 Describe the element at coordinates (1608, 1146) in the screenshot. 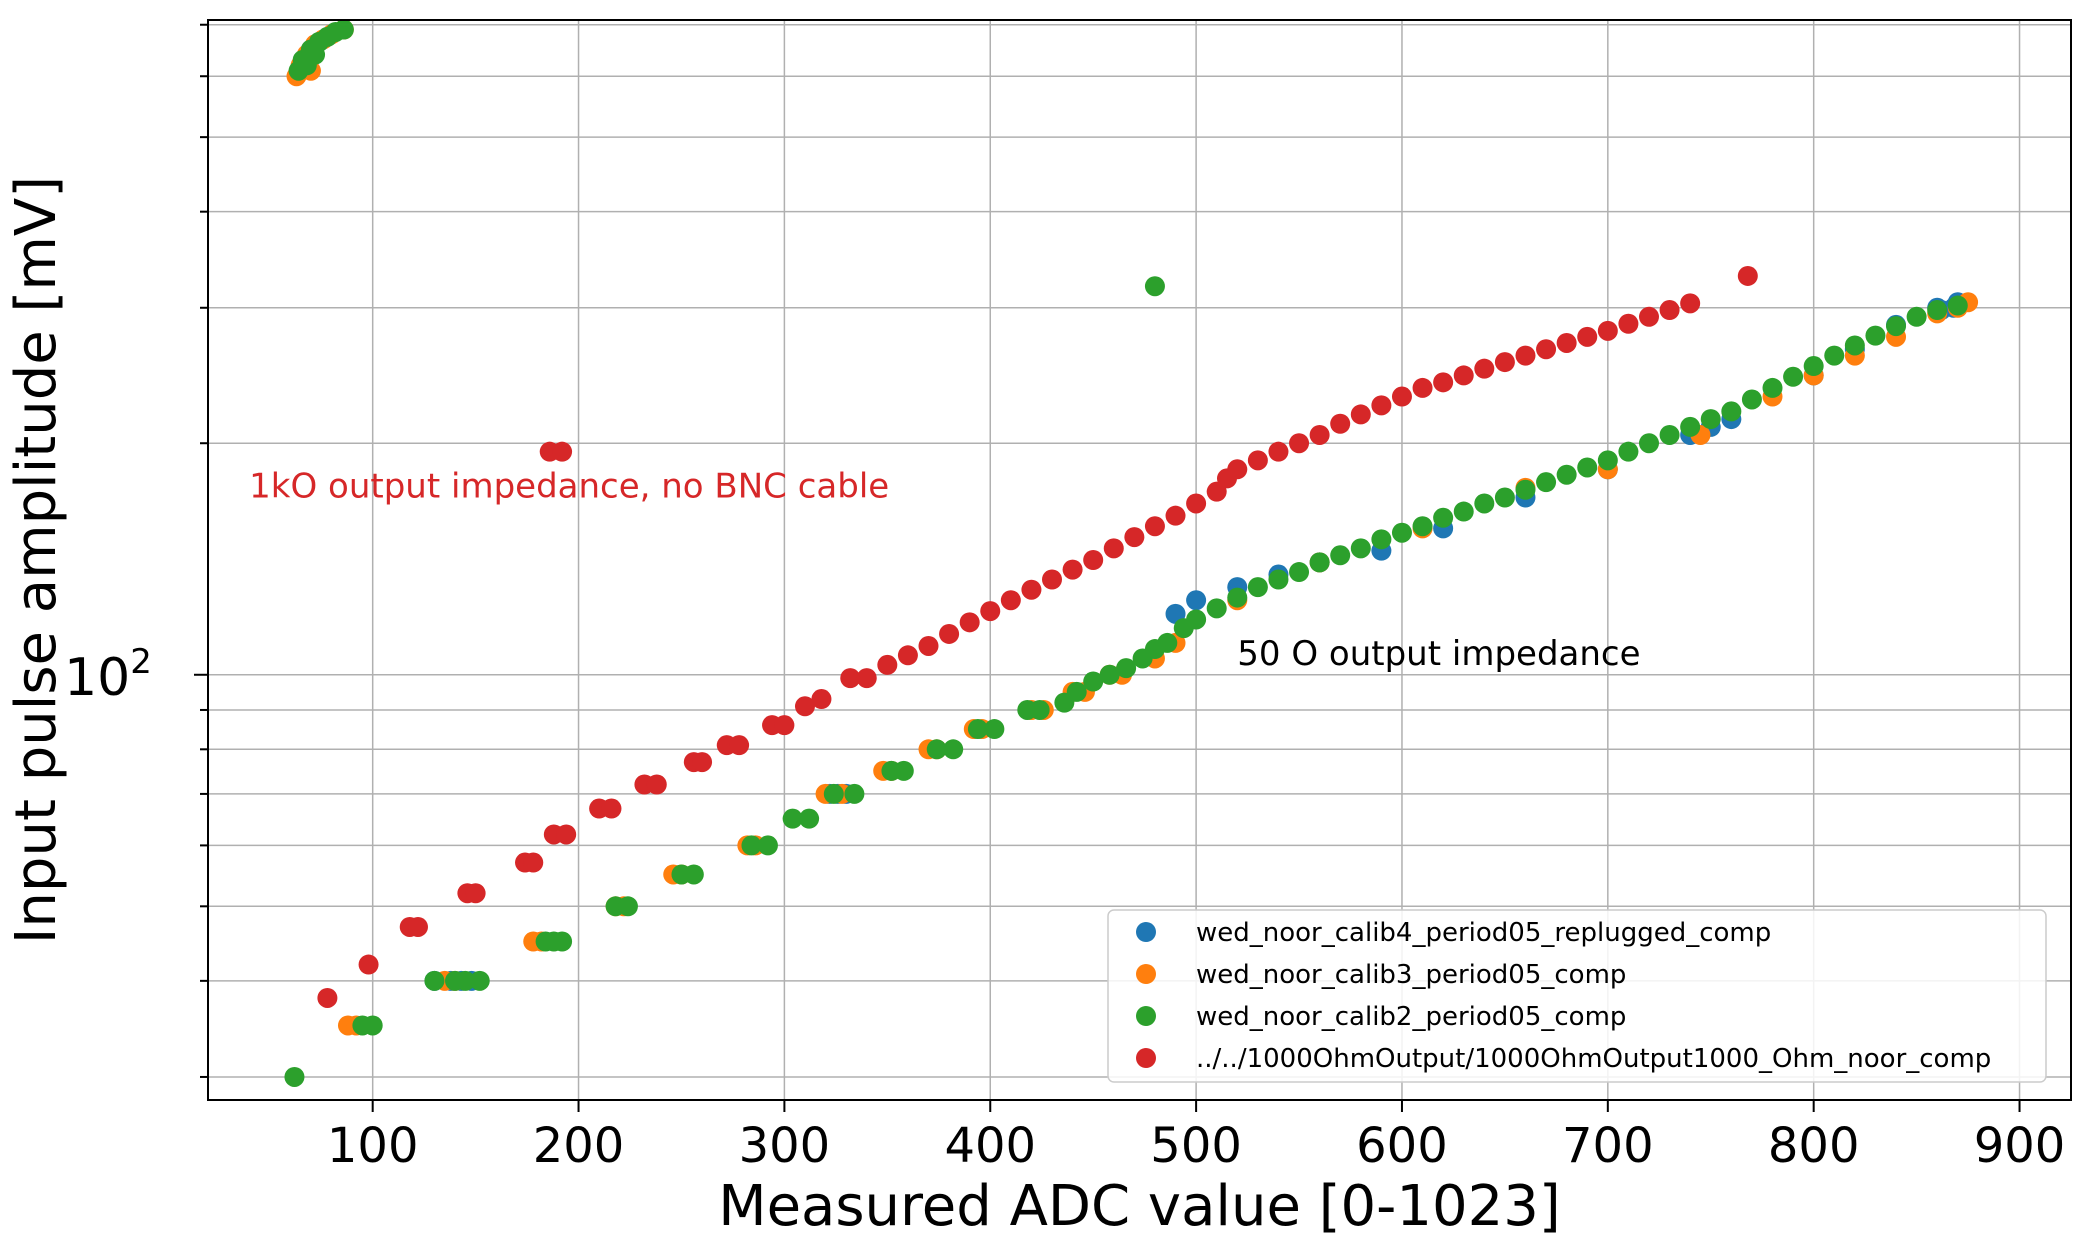

I see `x-tick-label: 700` at that location.